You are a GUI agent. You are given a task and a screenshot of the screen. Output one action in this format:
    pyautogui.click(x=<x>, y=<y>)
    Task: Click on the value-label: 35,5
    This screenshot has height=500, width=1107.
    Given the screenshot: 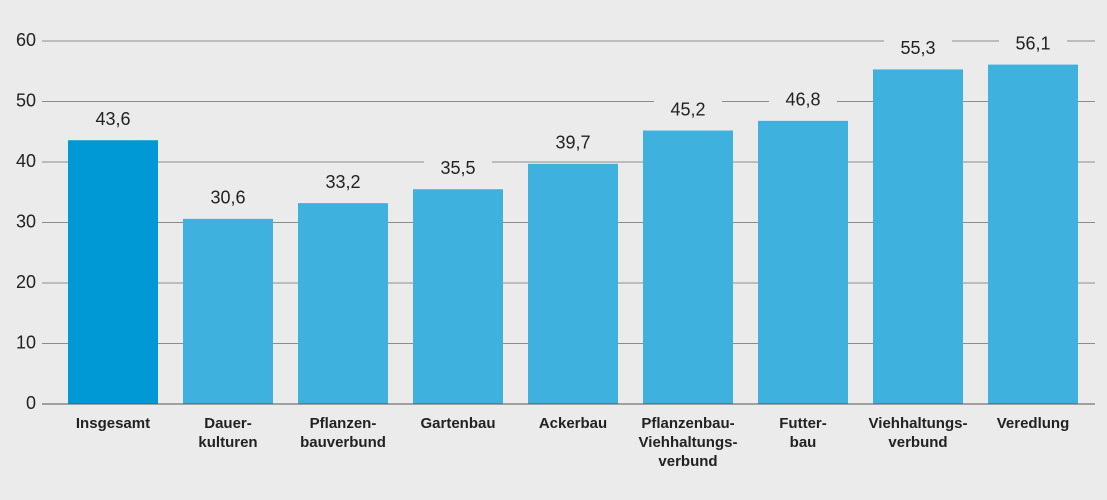 What is the action you would take?
    pyautogui.click(x=457, y=168)
    